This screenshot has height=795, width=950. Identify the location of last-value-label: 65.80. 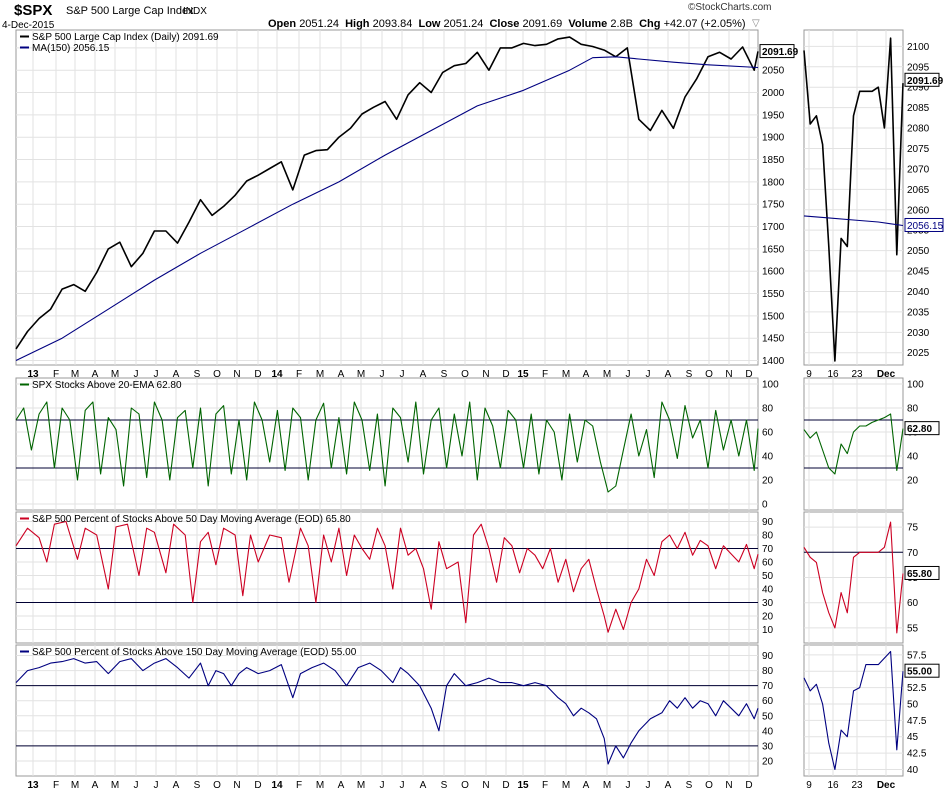
(919, 574).